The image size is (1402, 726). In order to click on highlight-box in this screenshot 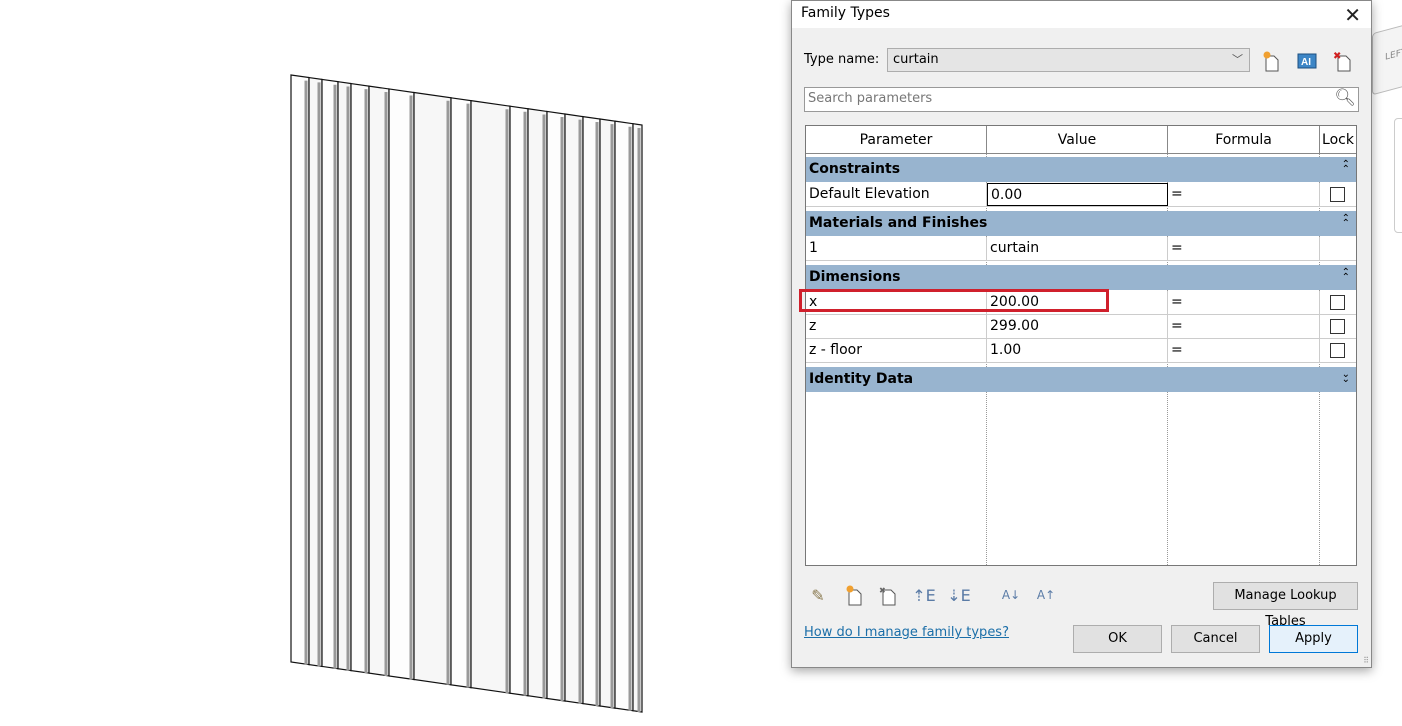, I will do `click(954, 300)`.